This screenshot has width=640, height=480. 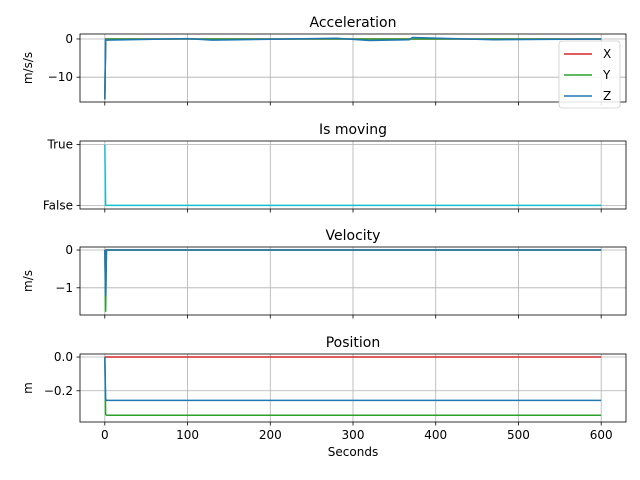 I want to click on y-tick-label: −10, so click(x=60, y=77).